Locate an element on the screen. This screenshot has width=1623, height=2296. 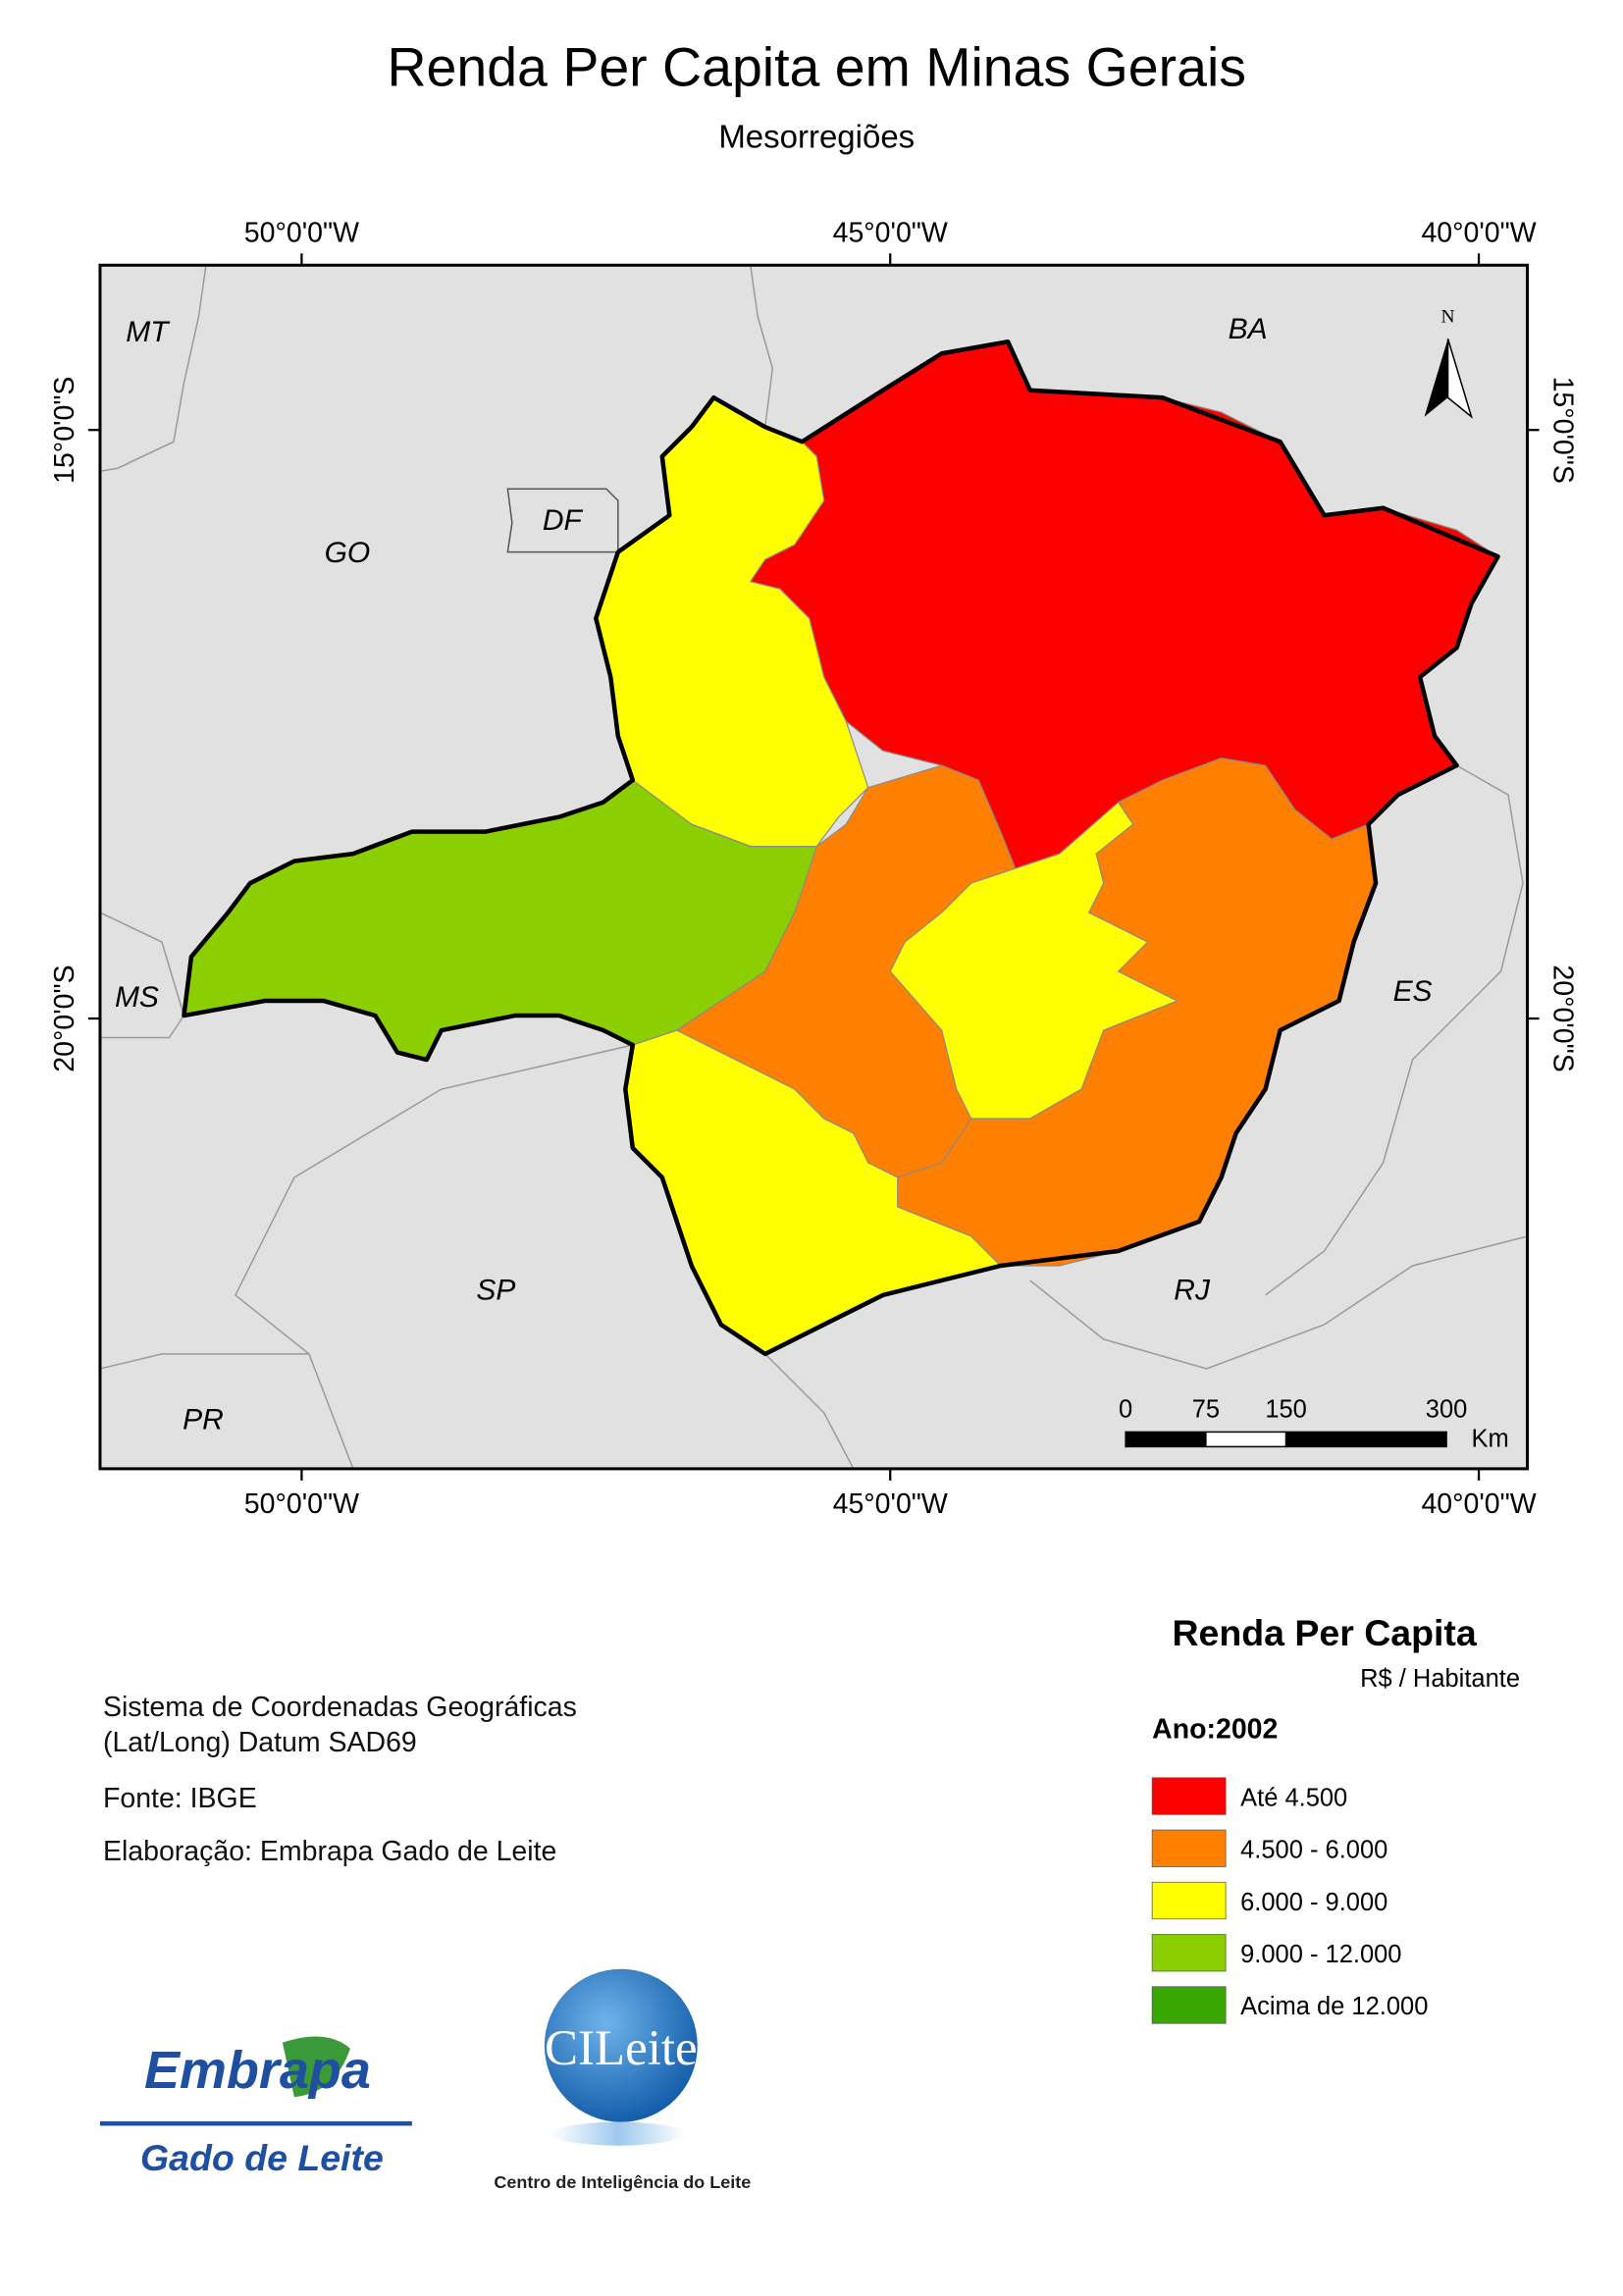
state-label: SP is located at coordinates (495, 1290).